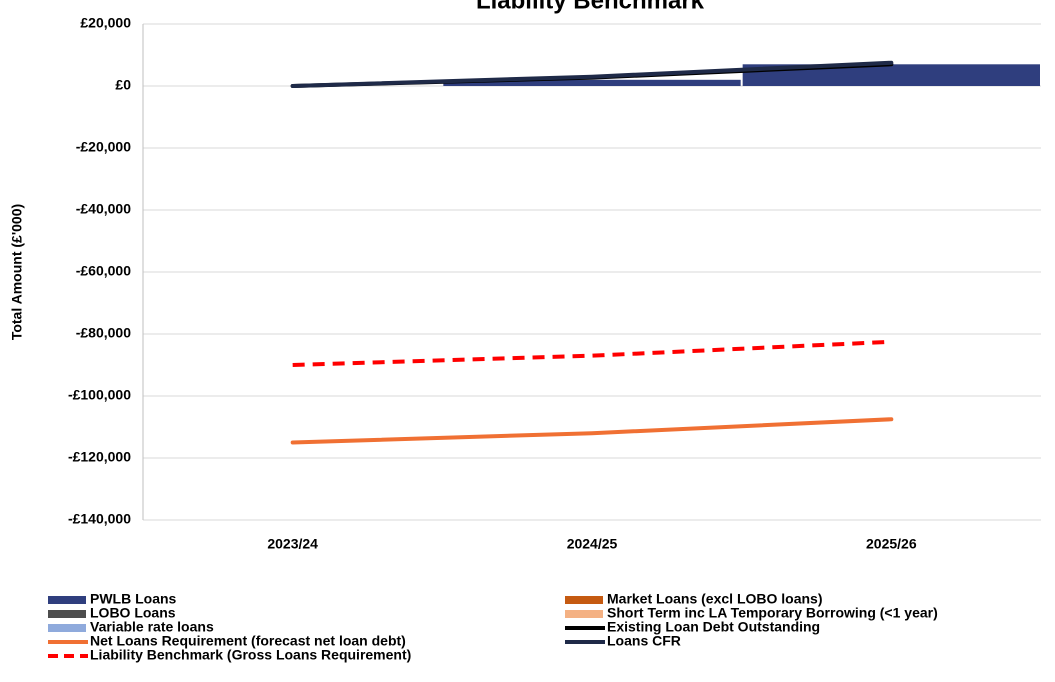 The width and height of the screenshot is (1055, 682). I want to click on legend-label: Loans CFR, so click(644, 641).